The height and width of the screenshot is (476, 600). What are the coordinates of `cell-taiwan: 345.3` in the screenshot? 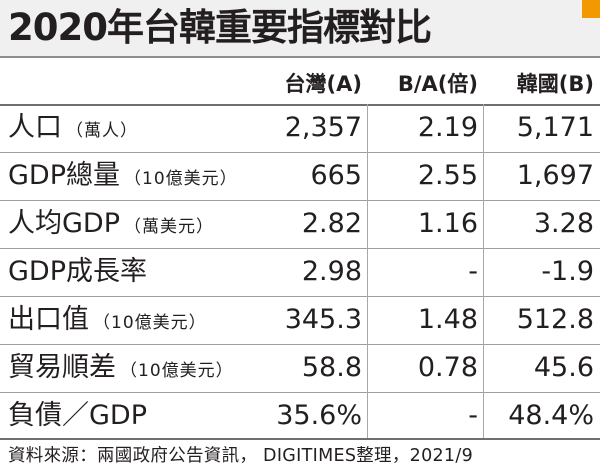 It's located at (323, 319).